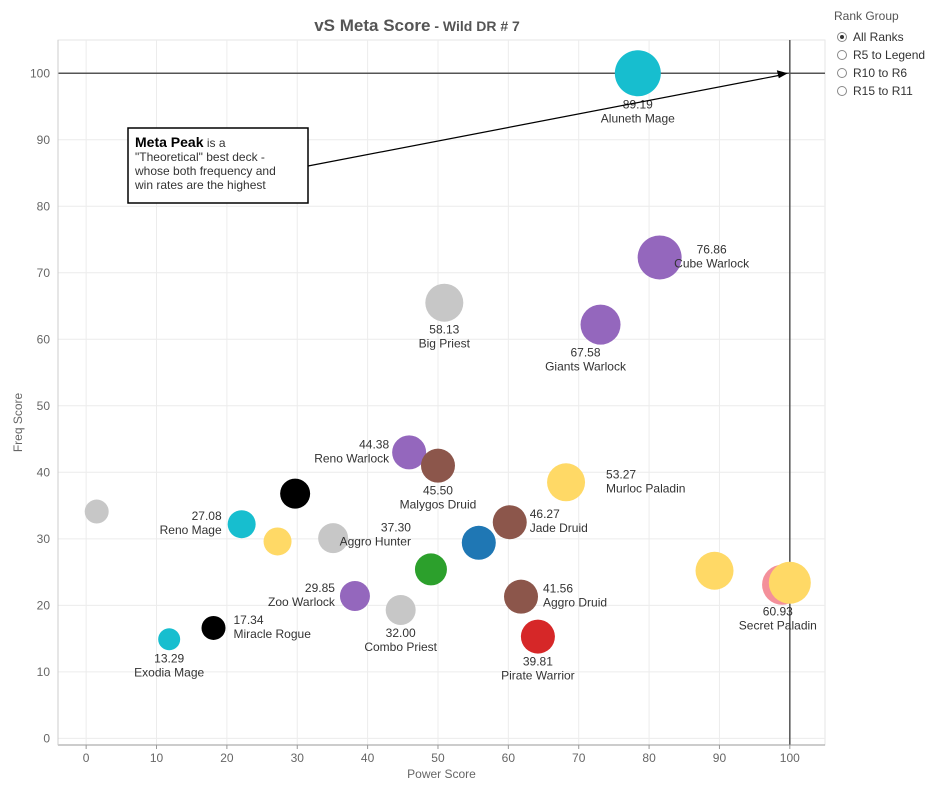 The image size is (933, 785). Describe the element at coordinates (169, 672) in the screenshot. I see `data-label-name: Exodia Mage` at that location.